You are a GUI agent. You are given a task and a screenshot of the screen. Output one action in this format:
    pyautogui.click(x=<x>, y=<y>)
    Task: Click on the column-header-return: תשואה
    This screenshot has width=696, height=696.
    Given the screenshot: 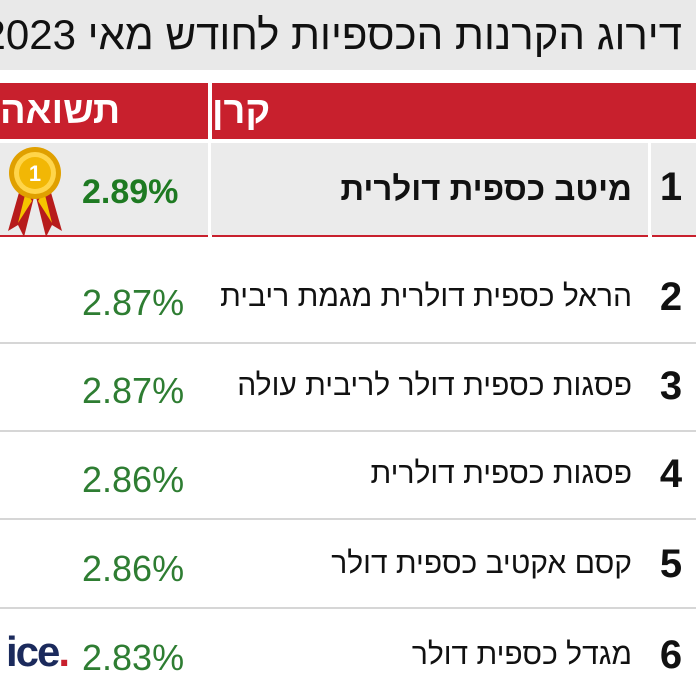 What is the action you would take?
    pyautogui.click(x=104, y=111)
    